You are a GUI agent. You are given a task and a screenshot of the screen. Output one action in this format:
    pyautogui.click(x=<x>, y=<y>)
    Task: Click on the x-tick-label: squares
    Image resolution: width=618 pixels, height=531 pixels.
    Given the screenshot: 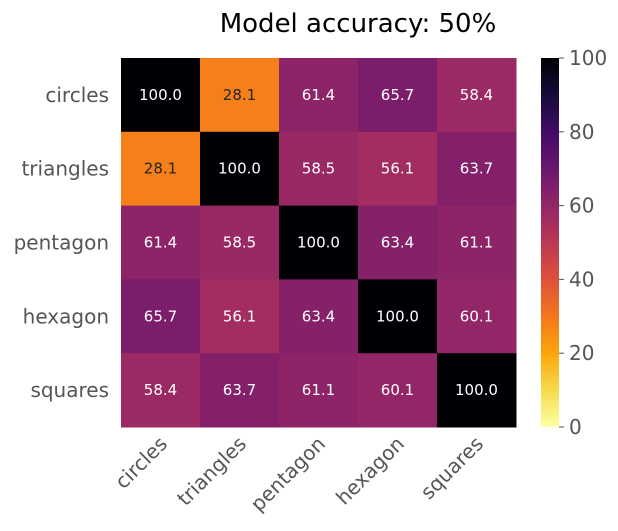 What is the action you would take?
    pyautogui.click(x=452, y=468)
    